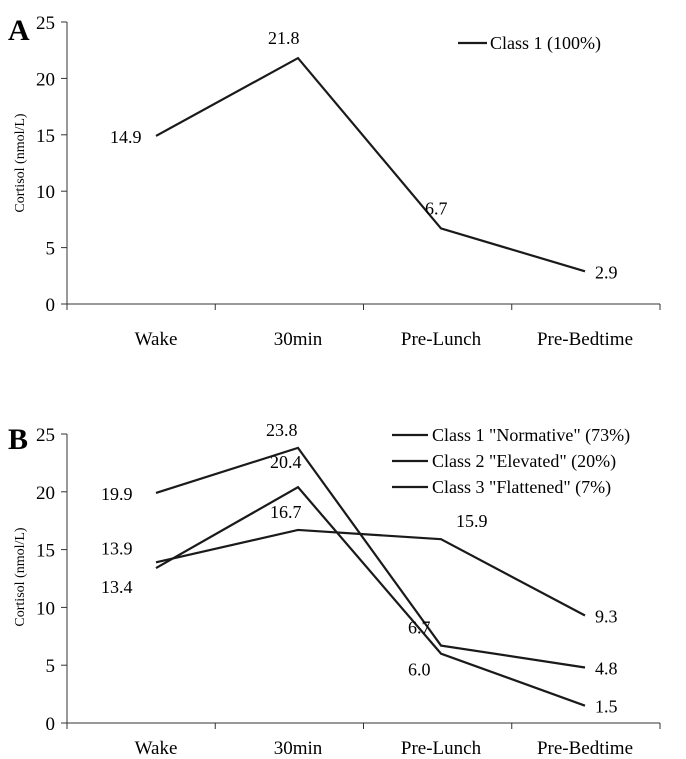  I want to click on panel-b-legend-label: Class 1 "Normative" (73%), so click(531, 435).